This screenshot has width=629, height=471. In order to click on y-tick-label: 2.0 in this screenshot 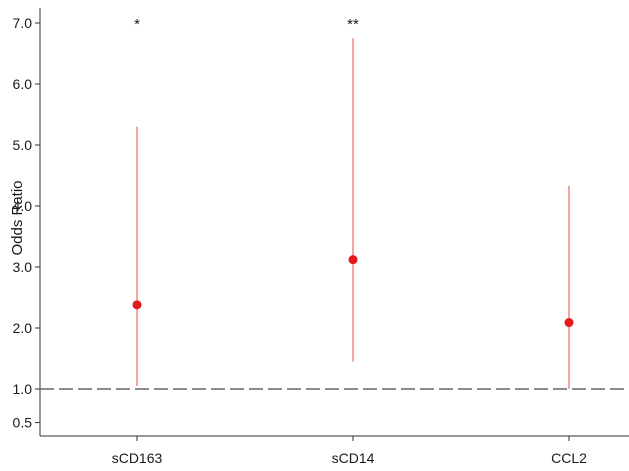, I will do `click(23, 328)`.